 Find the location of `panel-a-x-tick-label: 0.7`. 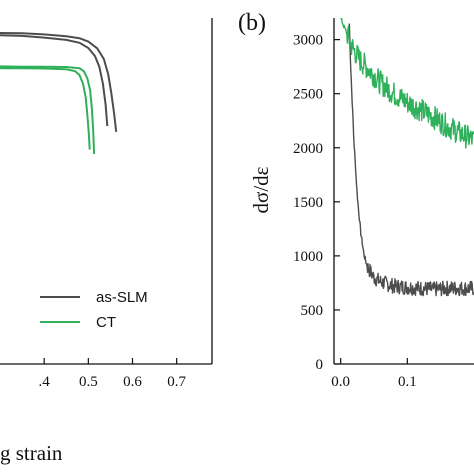

panel-a-x-tick-label: 0.7 is located at coordinates (176, 382).